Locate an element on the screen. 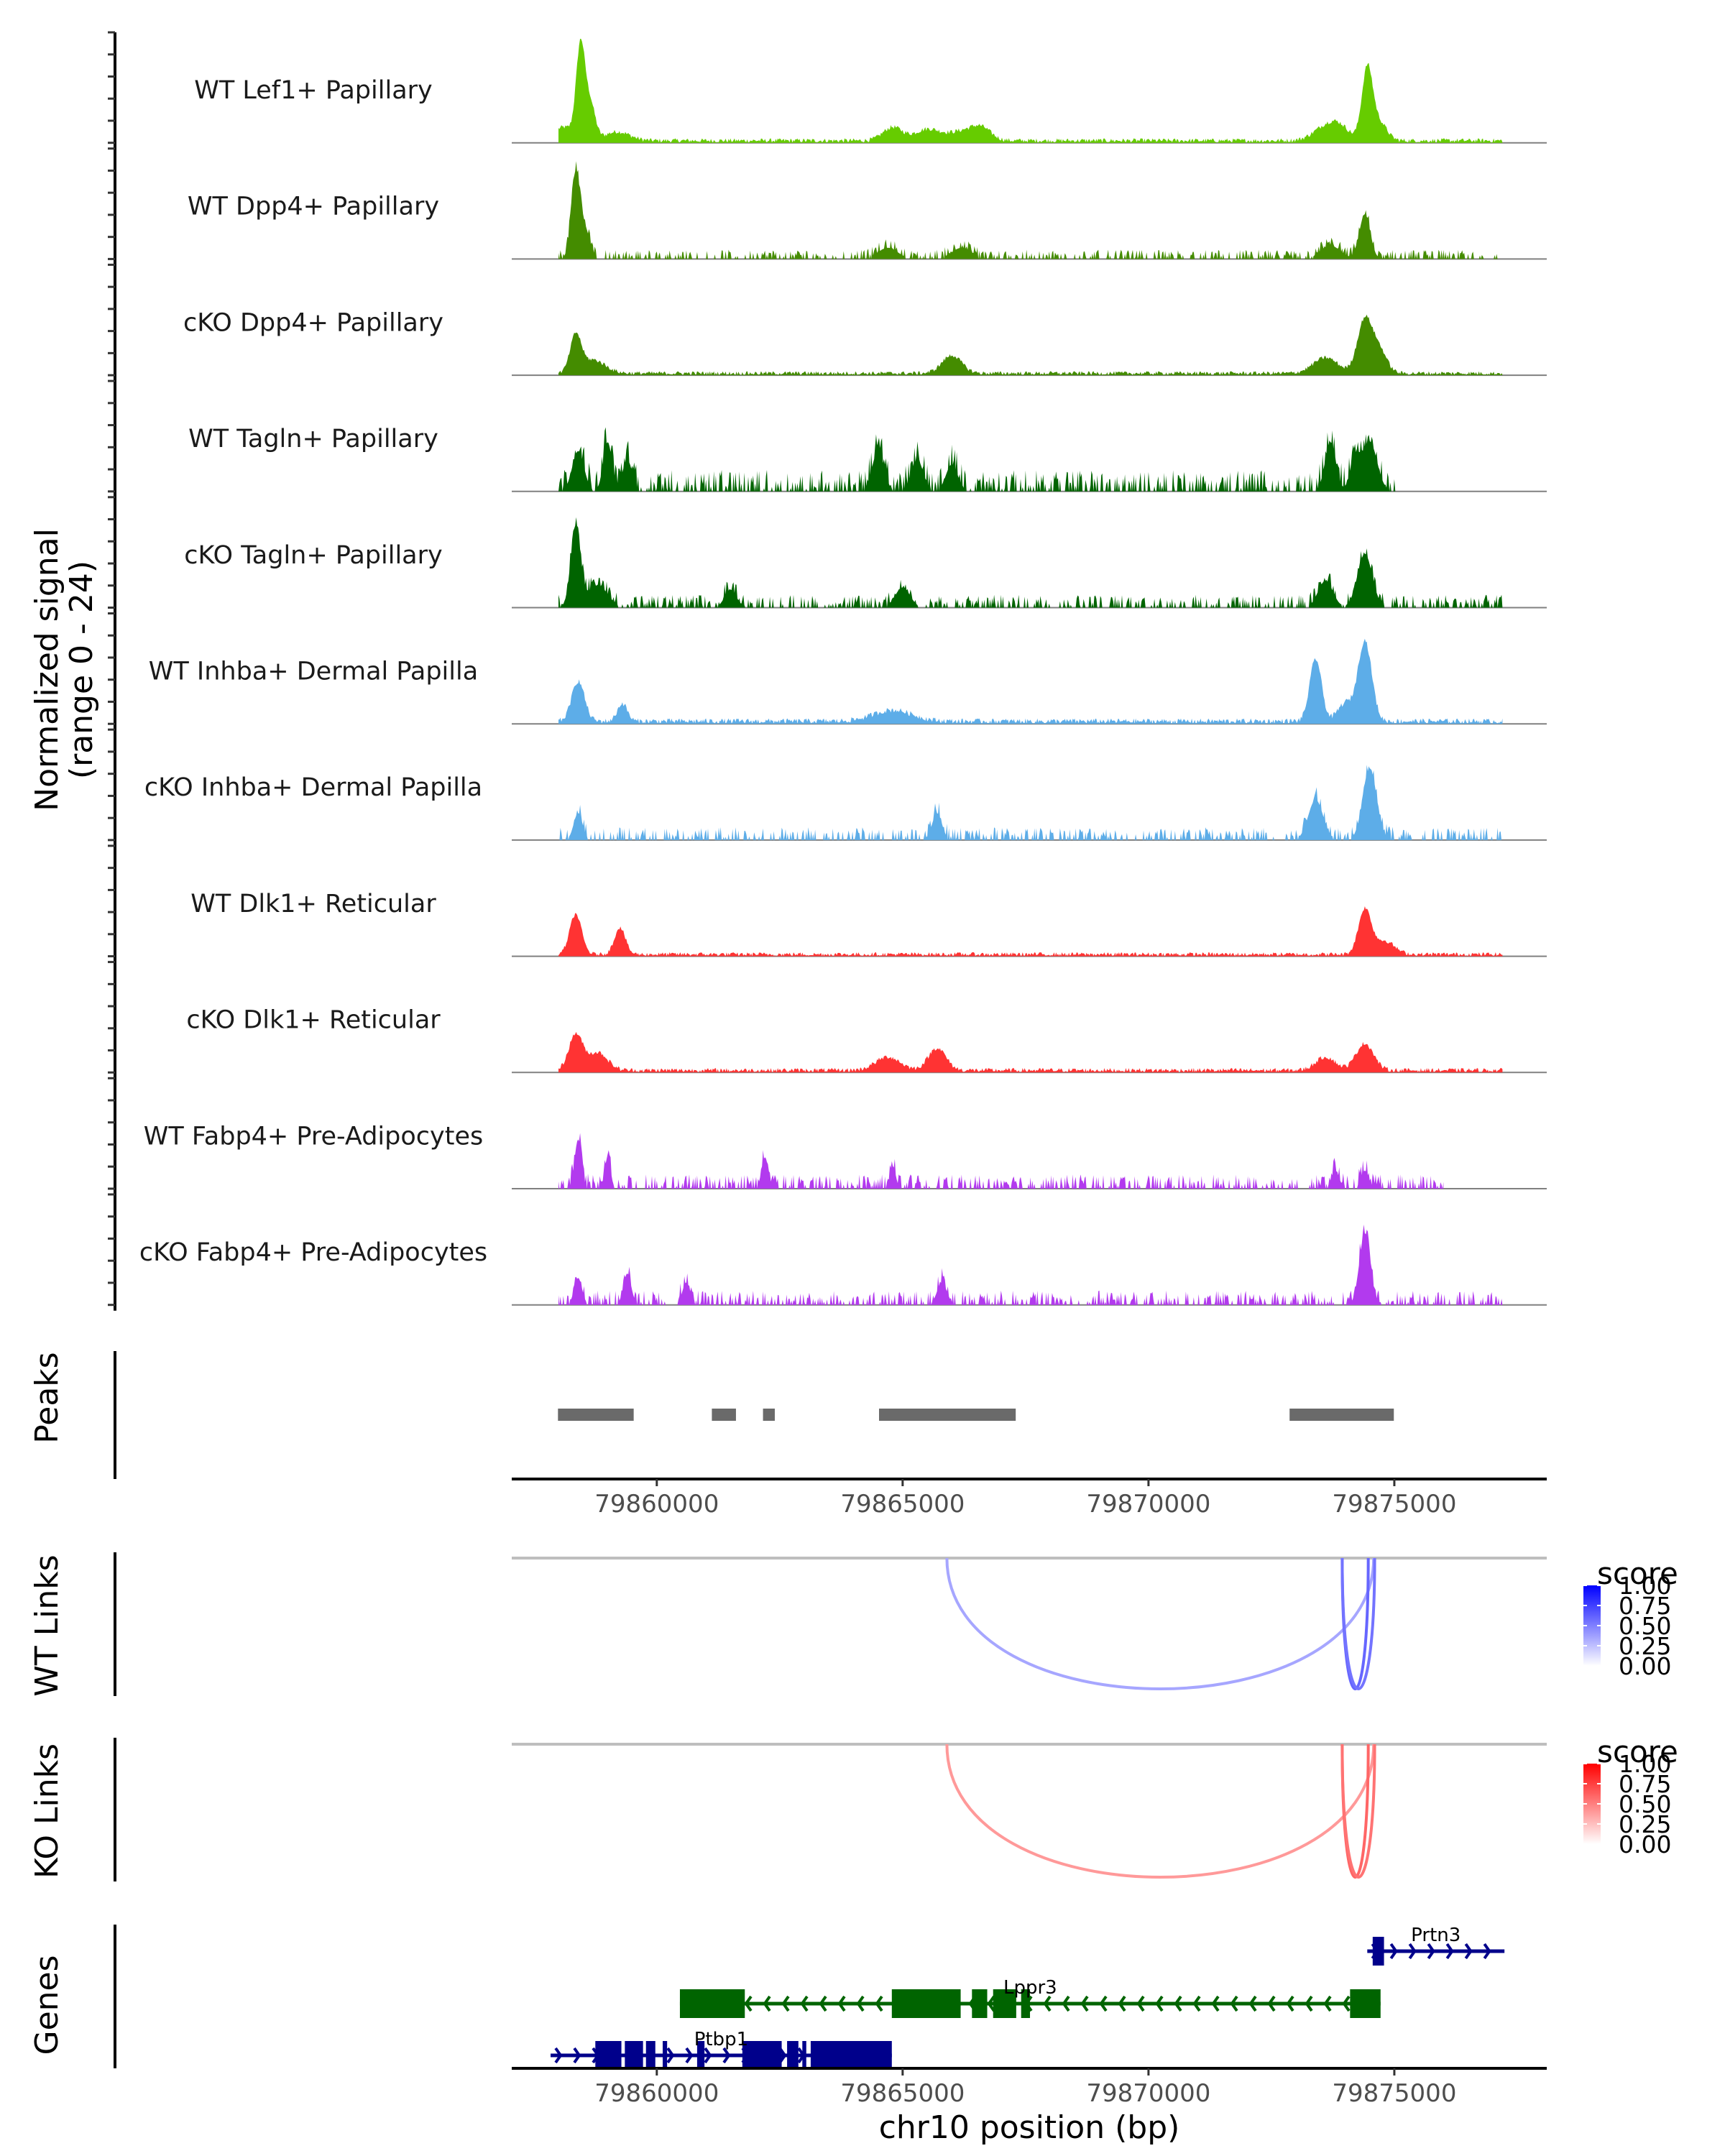 Image resolution: width=1725 pixels, height=2156 pixels. x-axis-genes-tick-label: 79860000 is located at coordinates (656, 2093).